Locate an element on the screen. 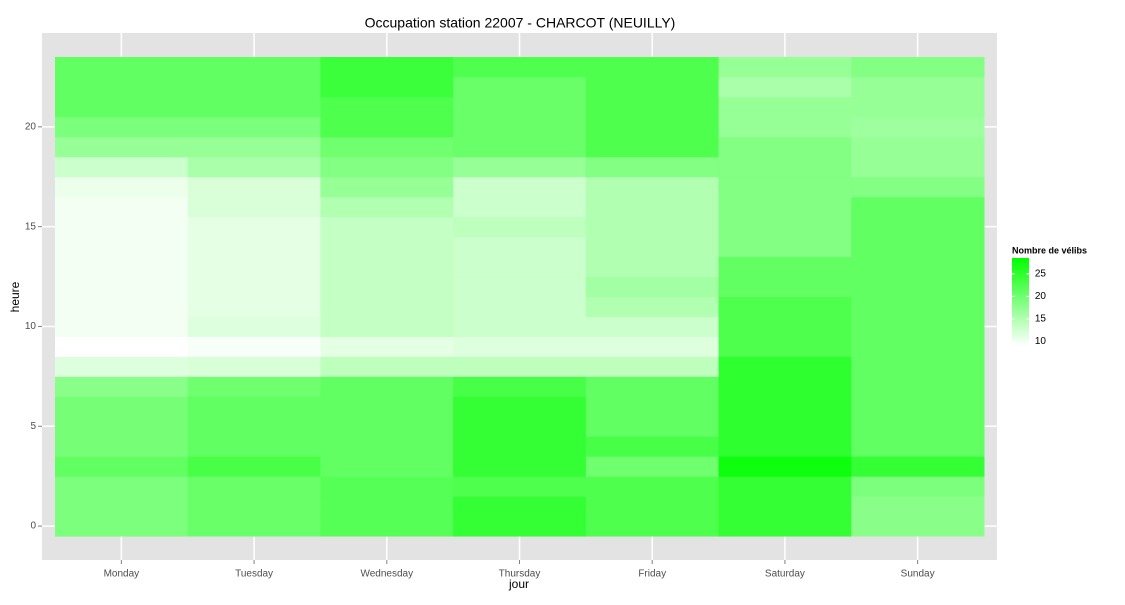 Image resolution: width=1125 pixels, height=605 pixels. legend-tick-label: 10 is located at coordinates (1041, 341).